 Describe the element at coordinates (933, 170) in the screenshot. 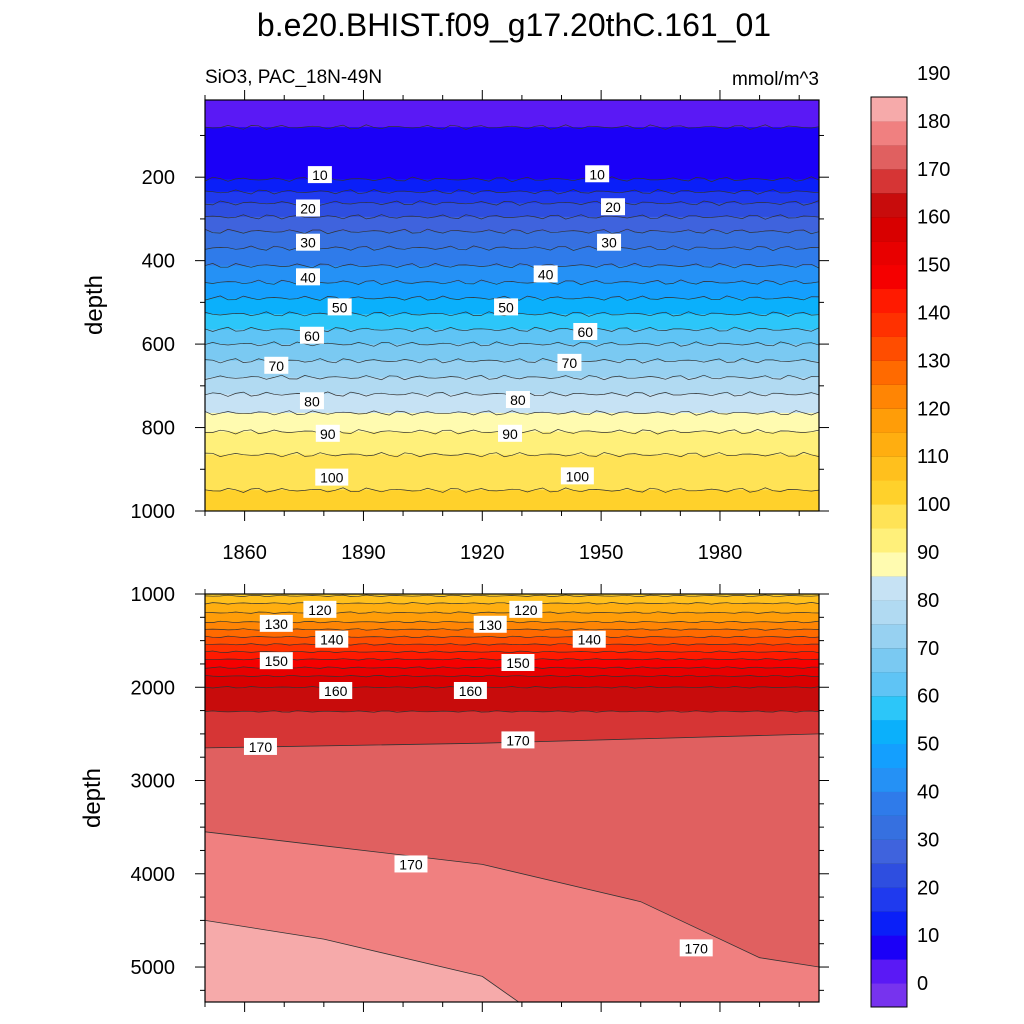

I see `colorbar-tick-label: 170` at that location.